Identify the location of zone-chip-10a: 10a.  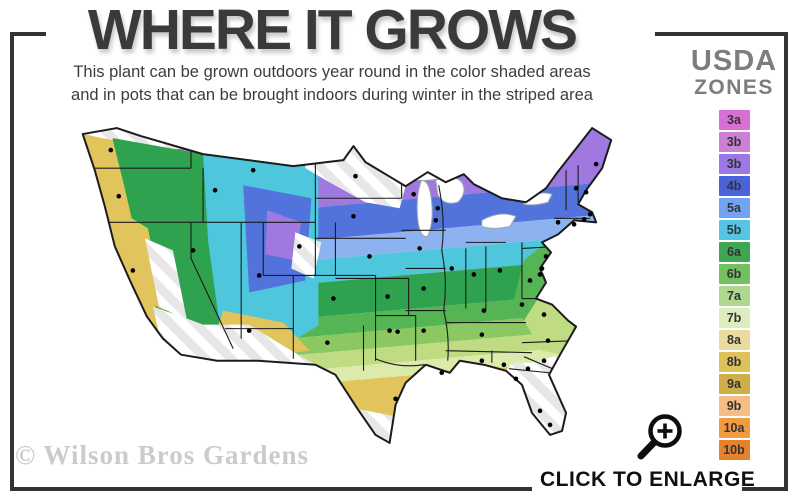
(734, 427).